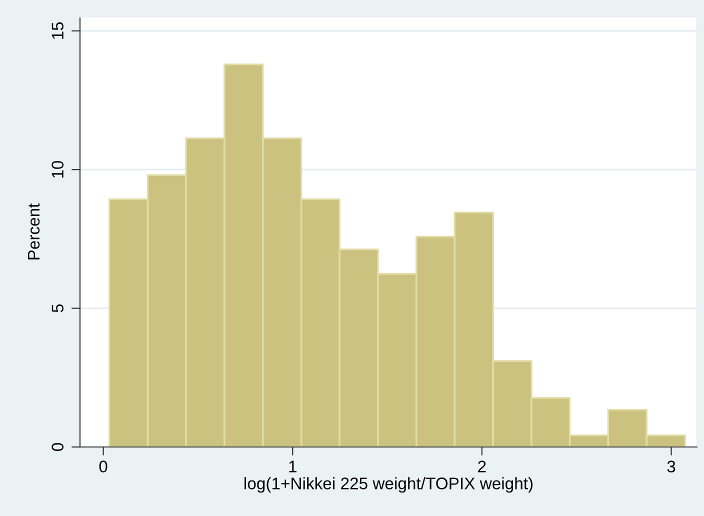  Describe the element at coordinates (482, 466) in the screenshot. I see `x-tick-label: 2` at that location.